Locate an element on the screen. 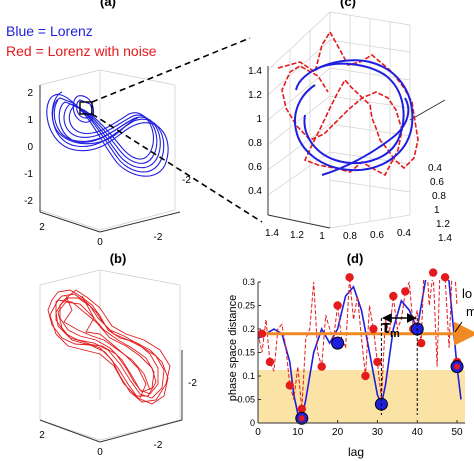 The height and width of the screenshot is (461, 474). x-tick-label: 20 is located at coordinates (338, 432).